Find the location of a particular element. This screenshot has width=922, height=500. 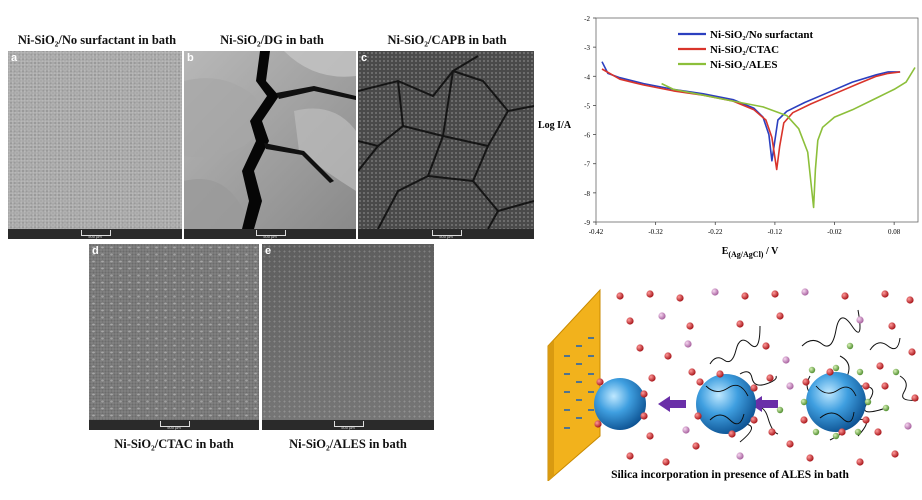

y-tick-label: -4 is located at coordinates (587, 77).